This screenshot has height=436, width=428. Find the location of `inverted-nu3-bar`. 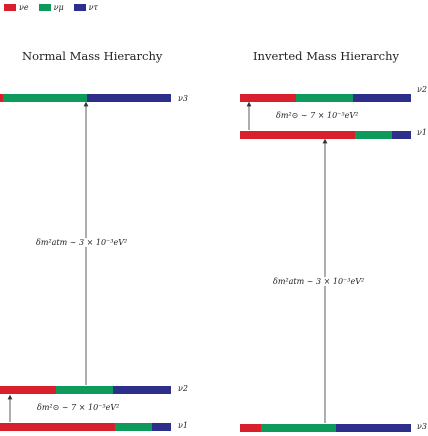

inverted-nu3-bar is located at coordinates (325, 428).